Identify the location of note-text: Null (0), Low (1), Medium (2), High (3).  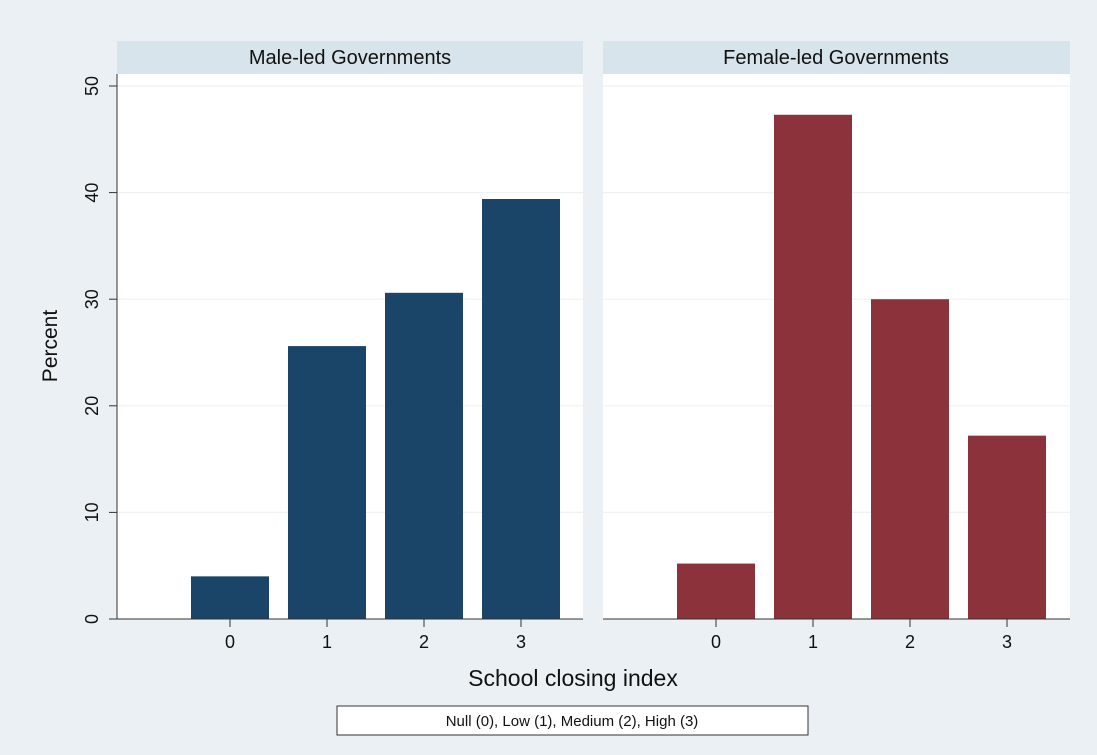
(572, 721).